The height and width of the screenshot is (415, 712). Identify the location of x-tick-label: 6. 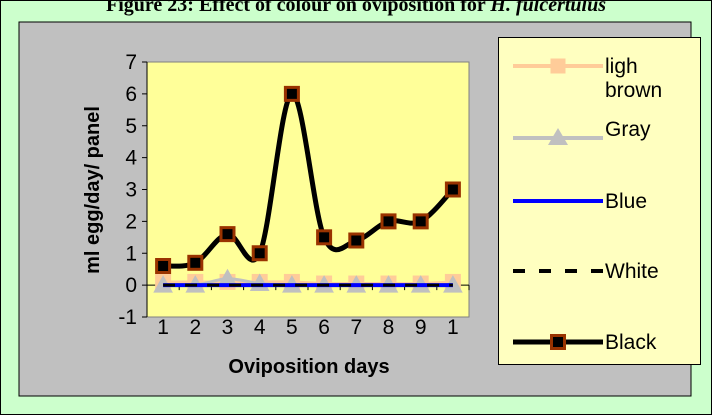
(324, 327).